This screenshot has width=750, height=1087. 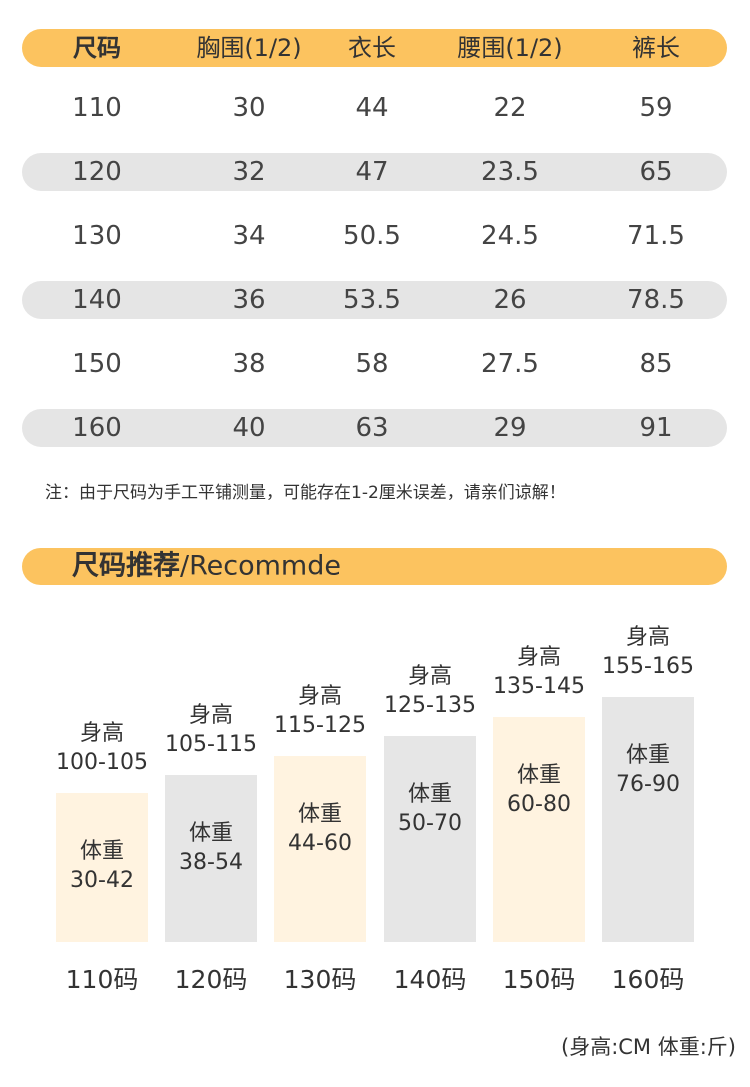 What do you see at coordinates (510, 236) in the screenshot?
I see `table-cell: 24.5` at bounding box center [510, 236].